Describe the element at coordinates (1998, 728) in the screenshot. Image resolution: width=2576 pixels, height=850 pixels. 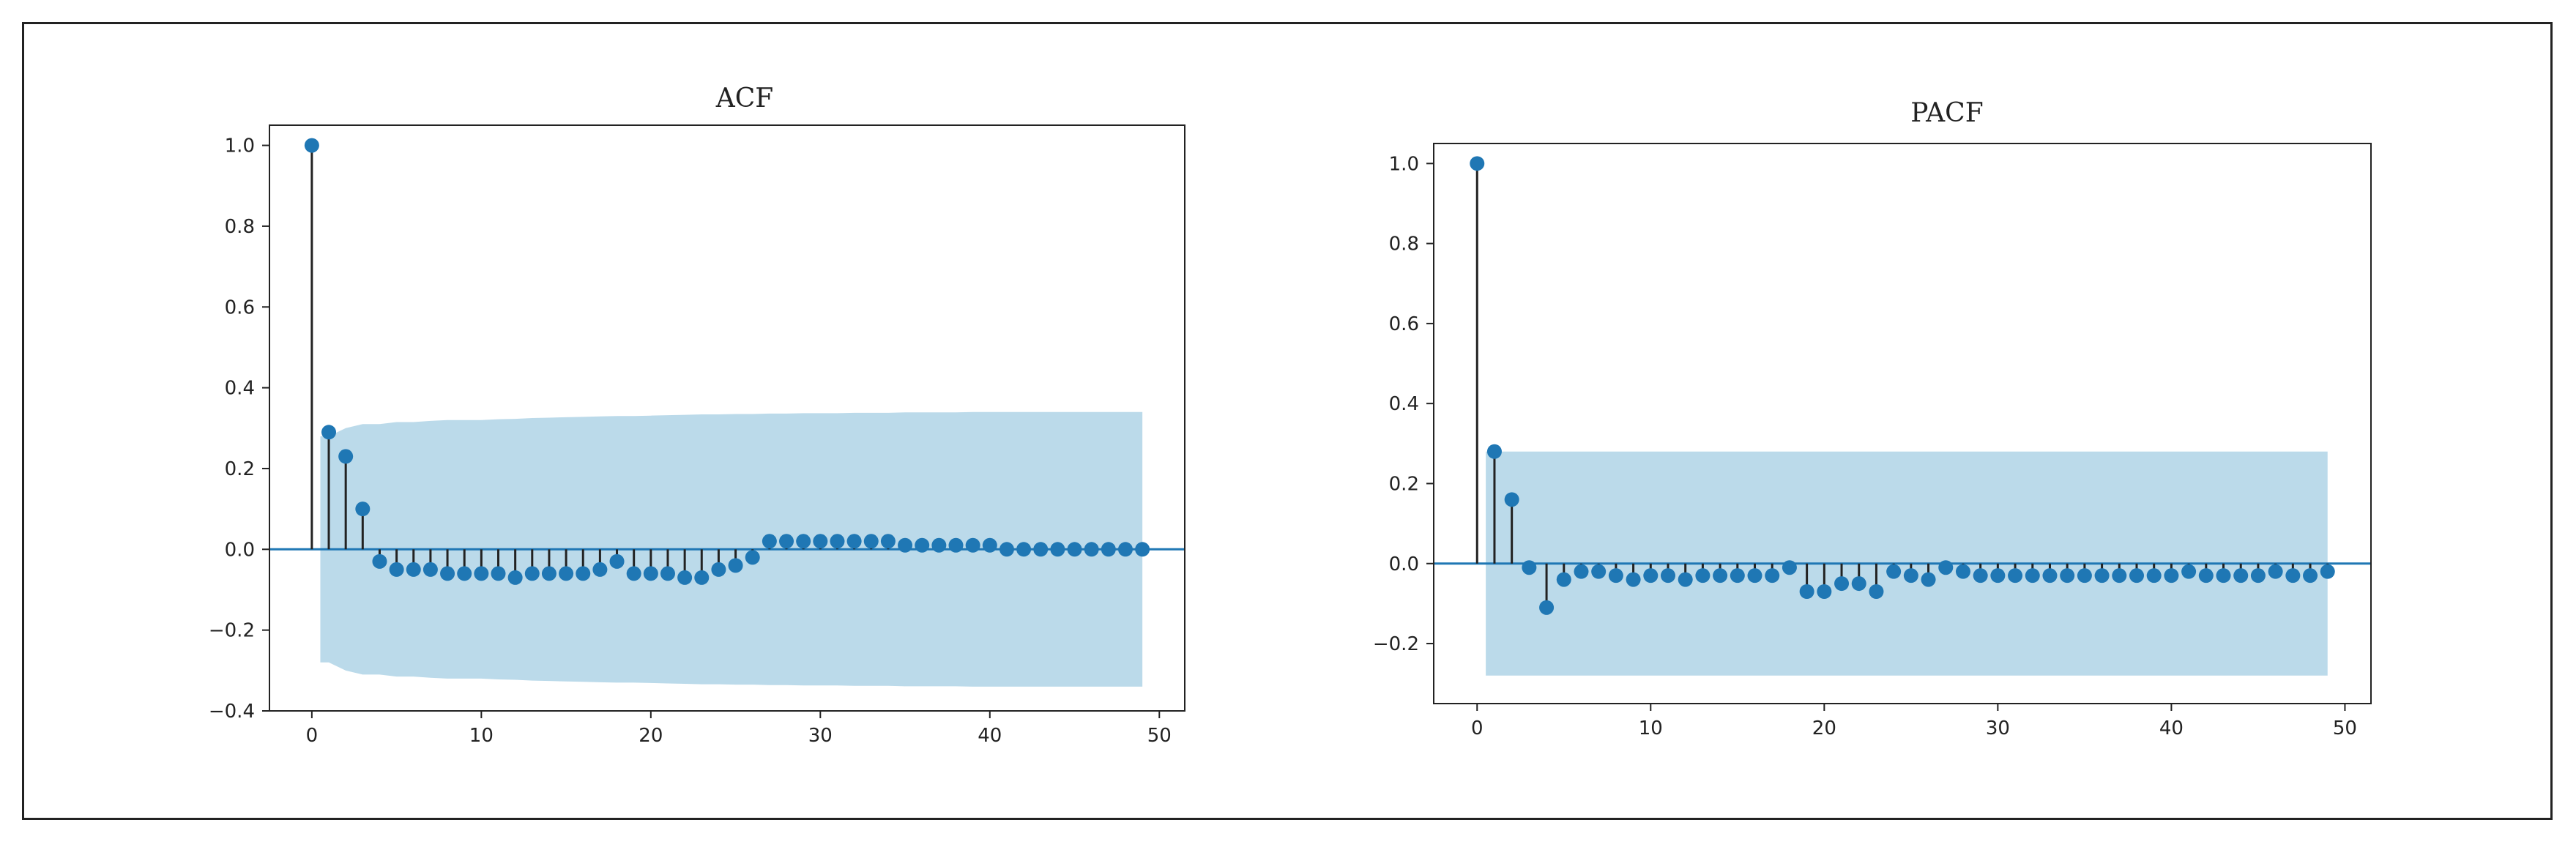
I see `pacf-x-tick-label: 30` at that location.